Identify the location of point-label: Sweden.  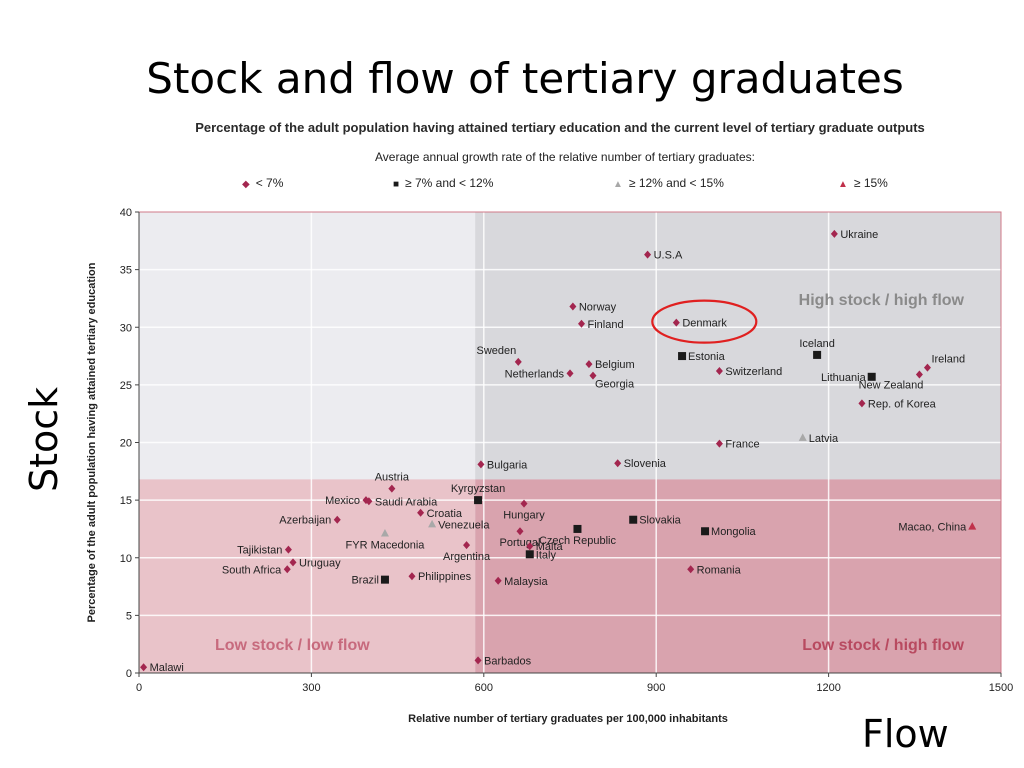
(497, 351).